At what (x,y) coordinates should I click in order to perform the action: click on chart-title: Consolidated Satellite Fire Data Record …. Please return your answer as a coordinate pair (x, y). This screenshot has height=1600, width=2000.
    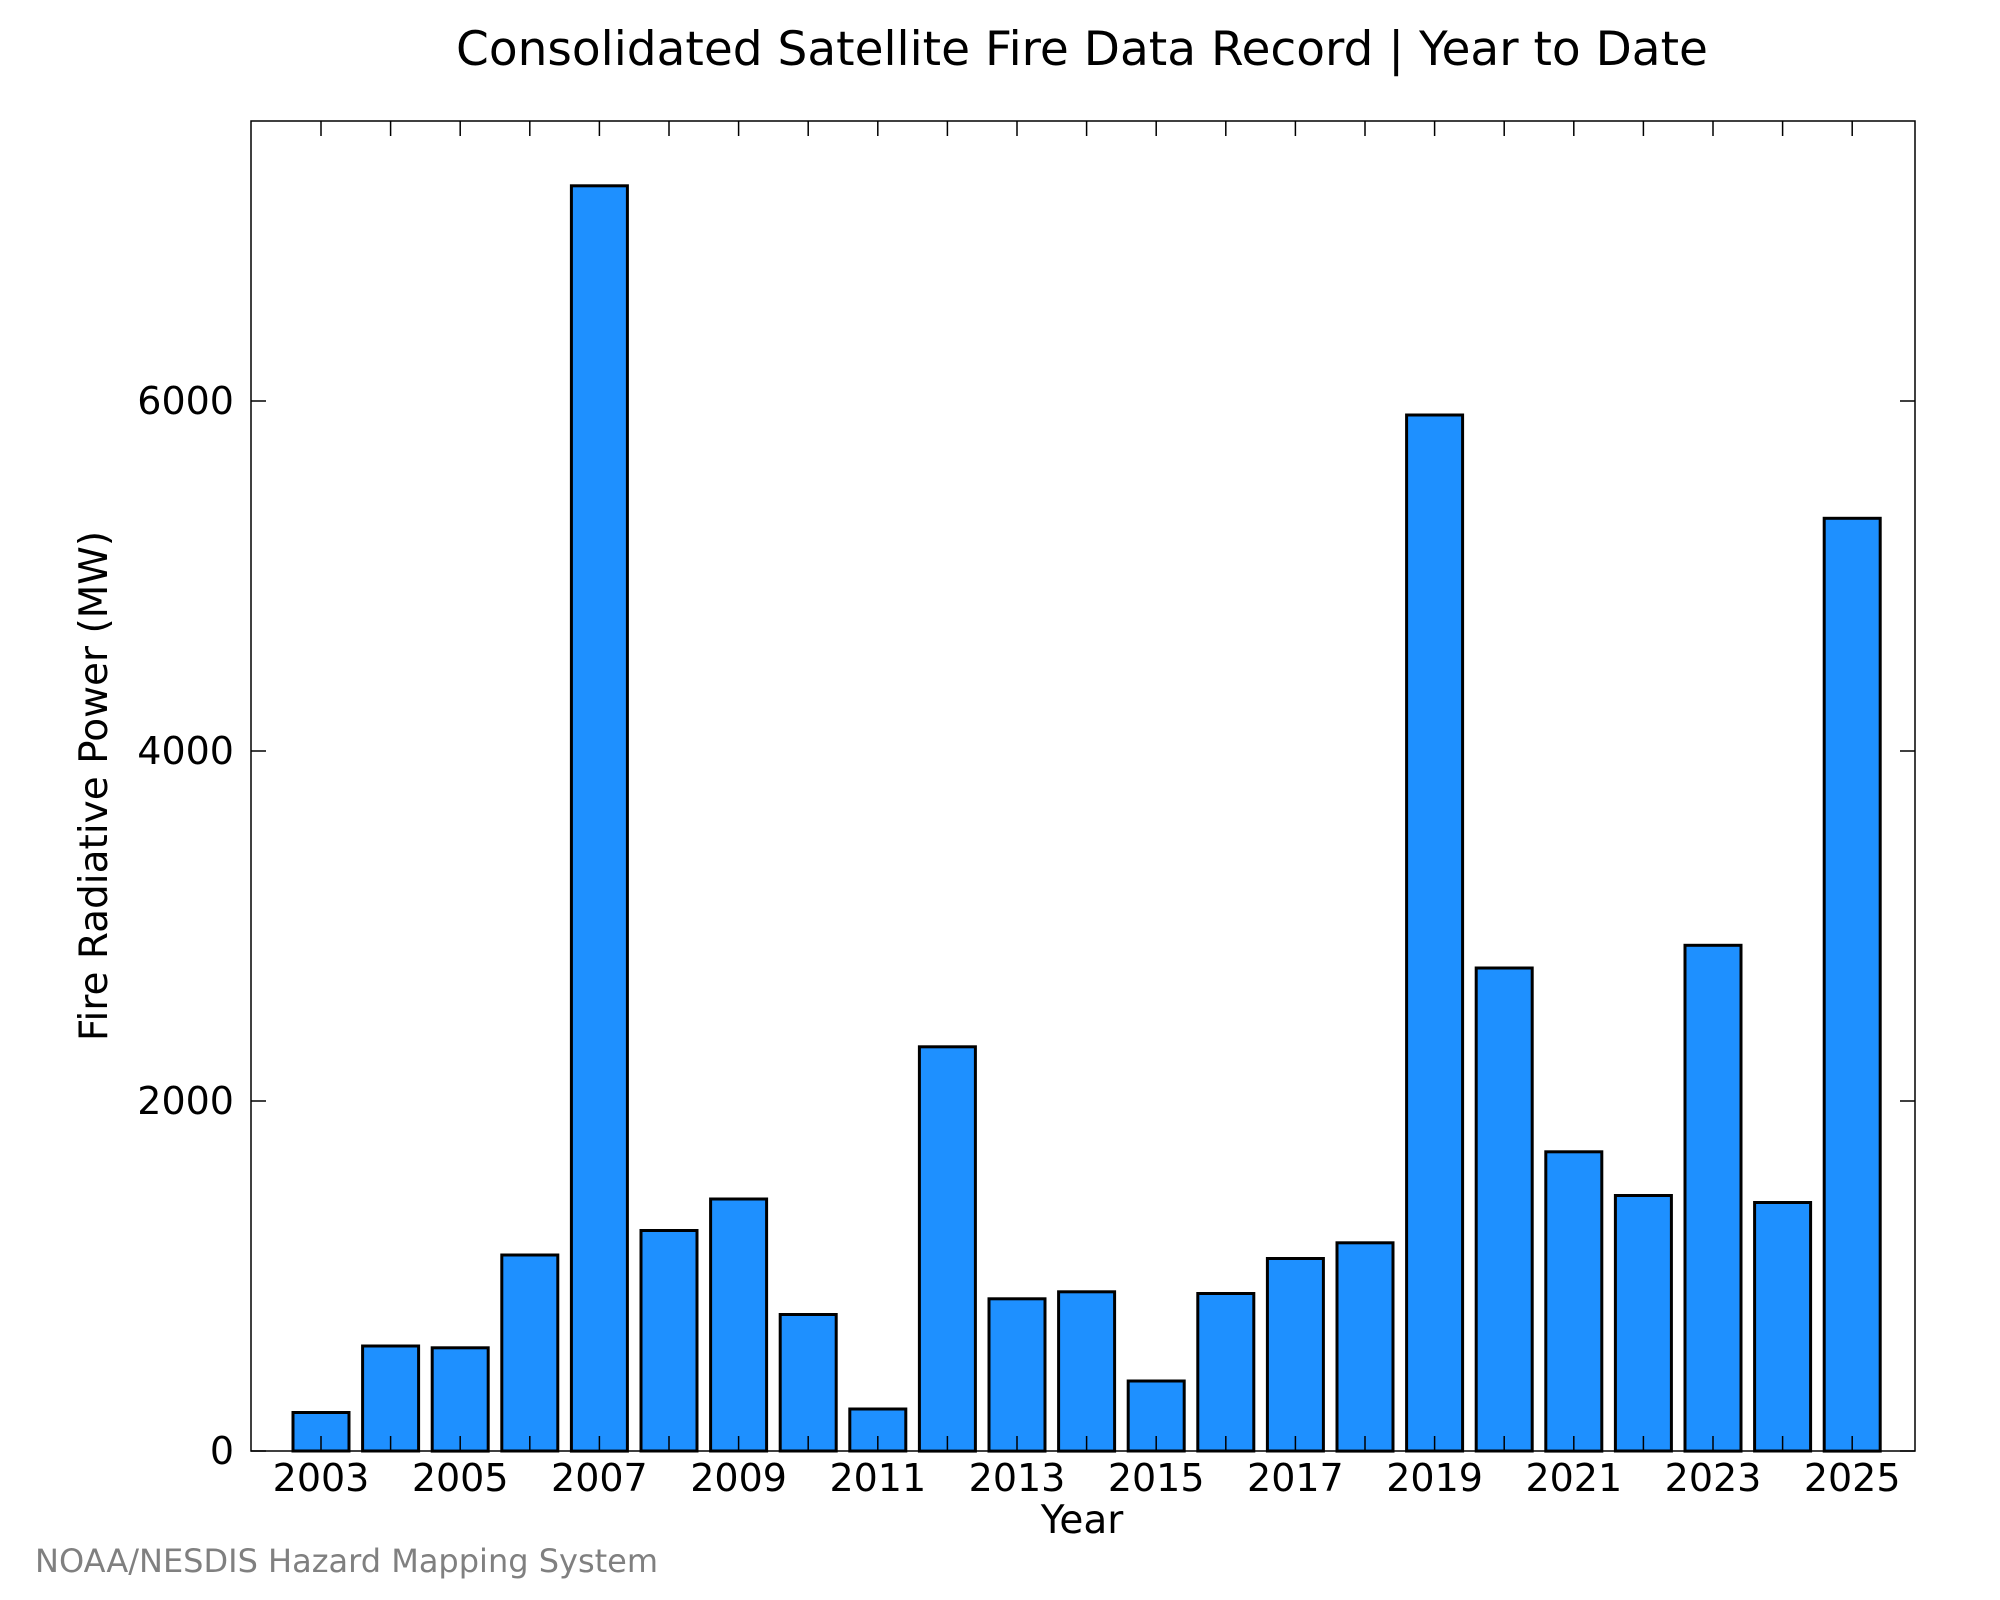
    Looking at the image, I should click on (1082, 49).